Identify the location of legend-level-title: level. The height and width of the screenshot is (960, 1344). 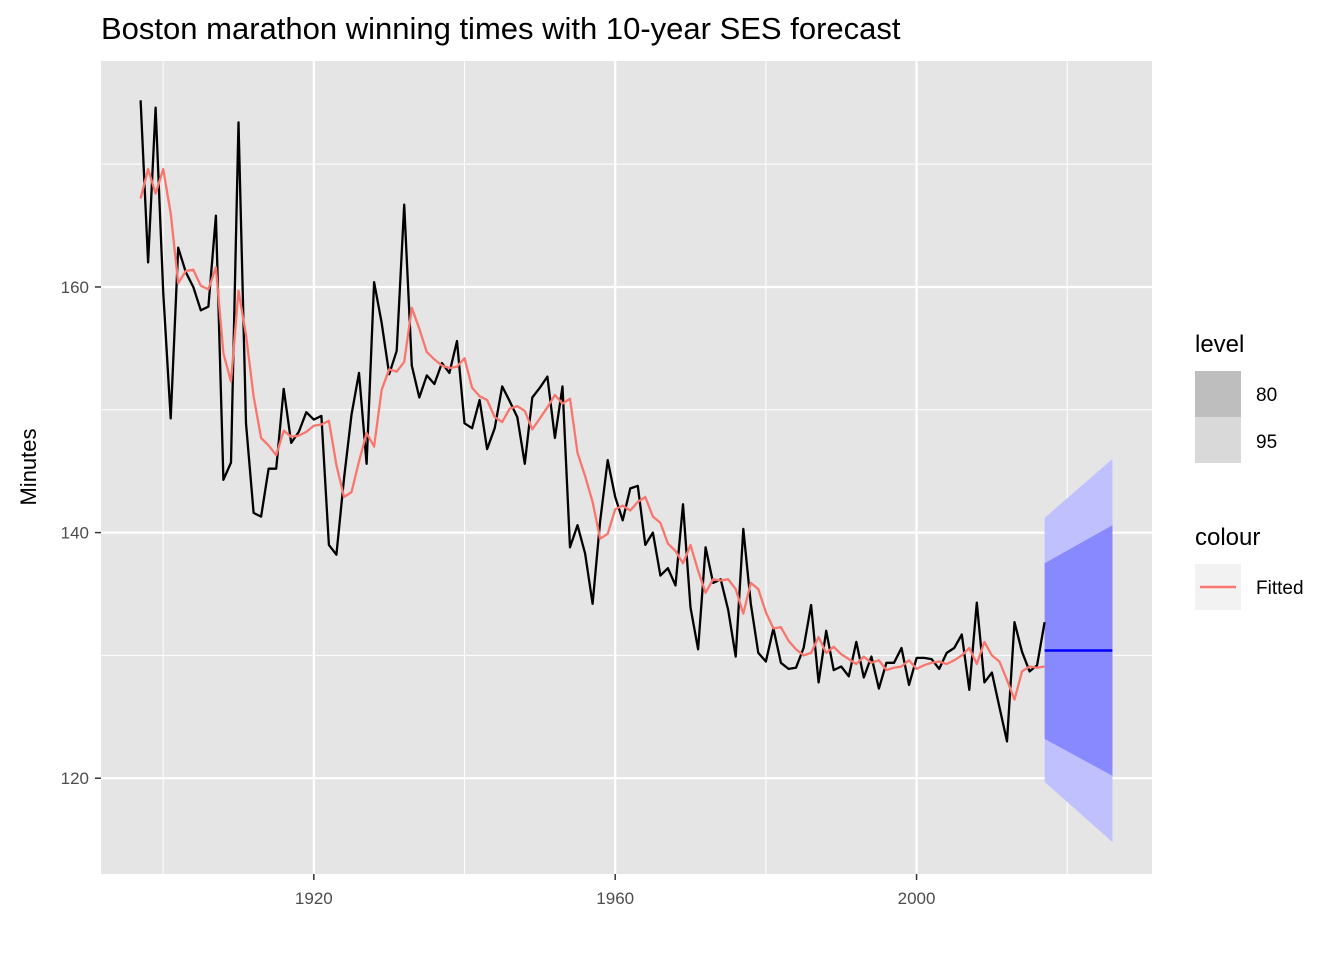
(1219, 344).